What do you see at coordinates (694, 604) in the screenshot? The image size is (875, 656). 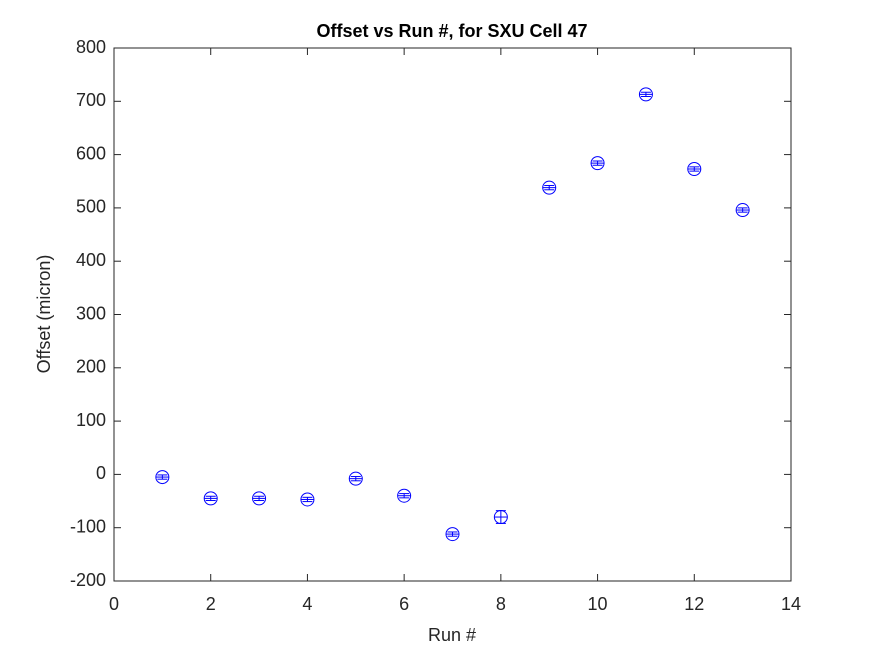 I see `x-tick-label: 12` at bounding box center [694, 604].